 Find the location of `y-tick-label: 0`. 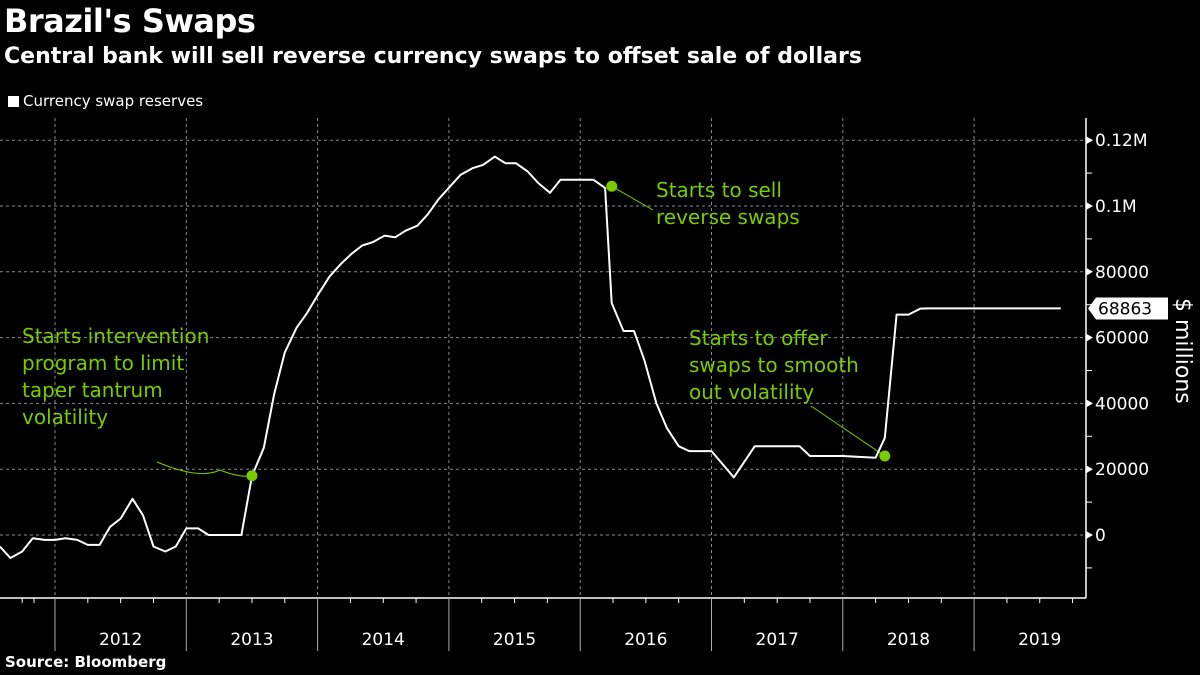

y-tick-label: 0 is located at coordinates (1100, 536).